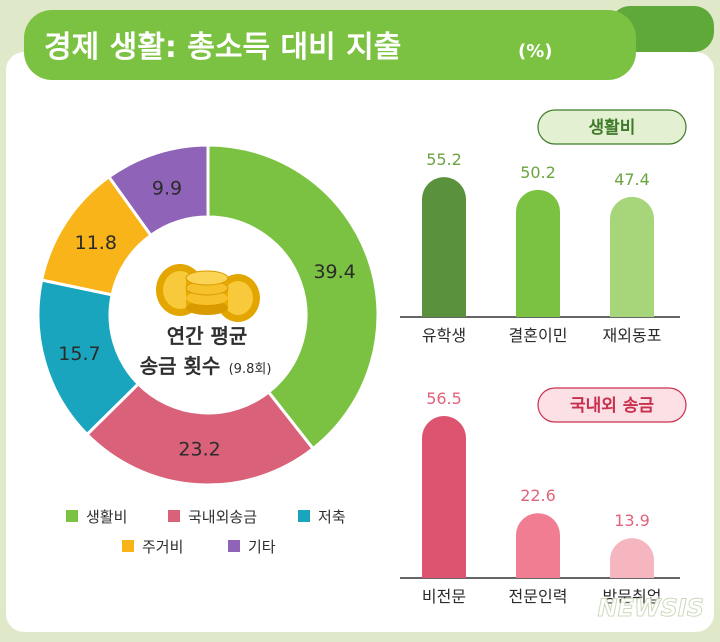 The image size is (720, 642). What do you see at coordinates (199, 450) in the screenshot?
I see `donut-label-2: 23.2` at bounding box center [199, 450].